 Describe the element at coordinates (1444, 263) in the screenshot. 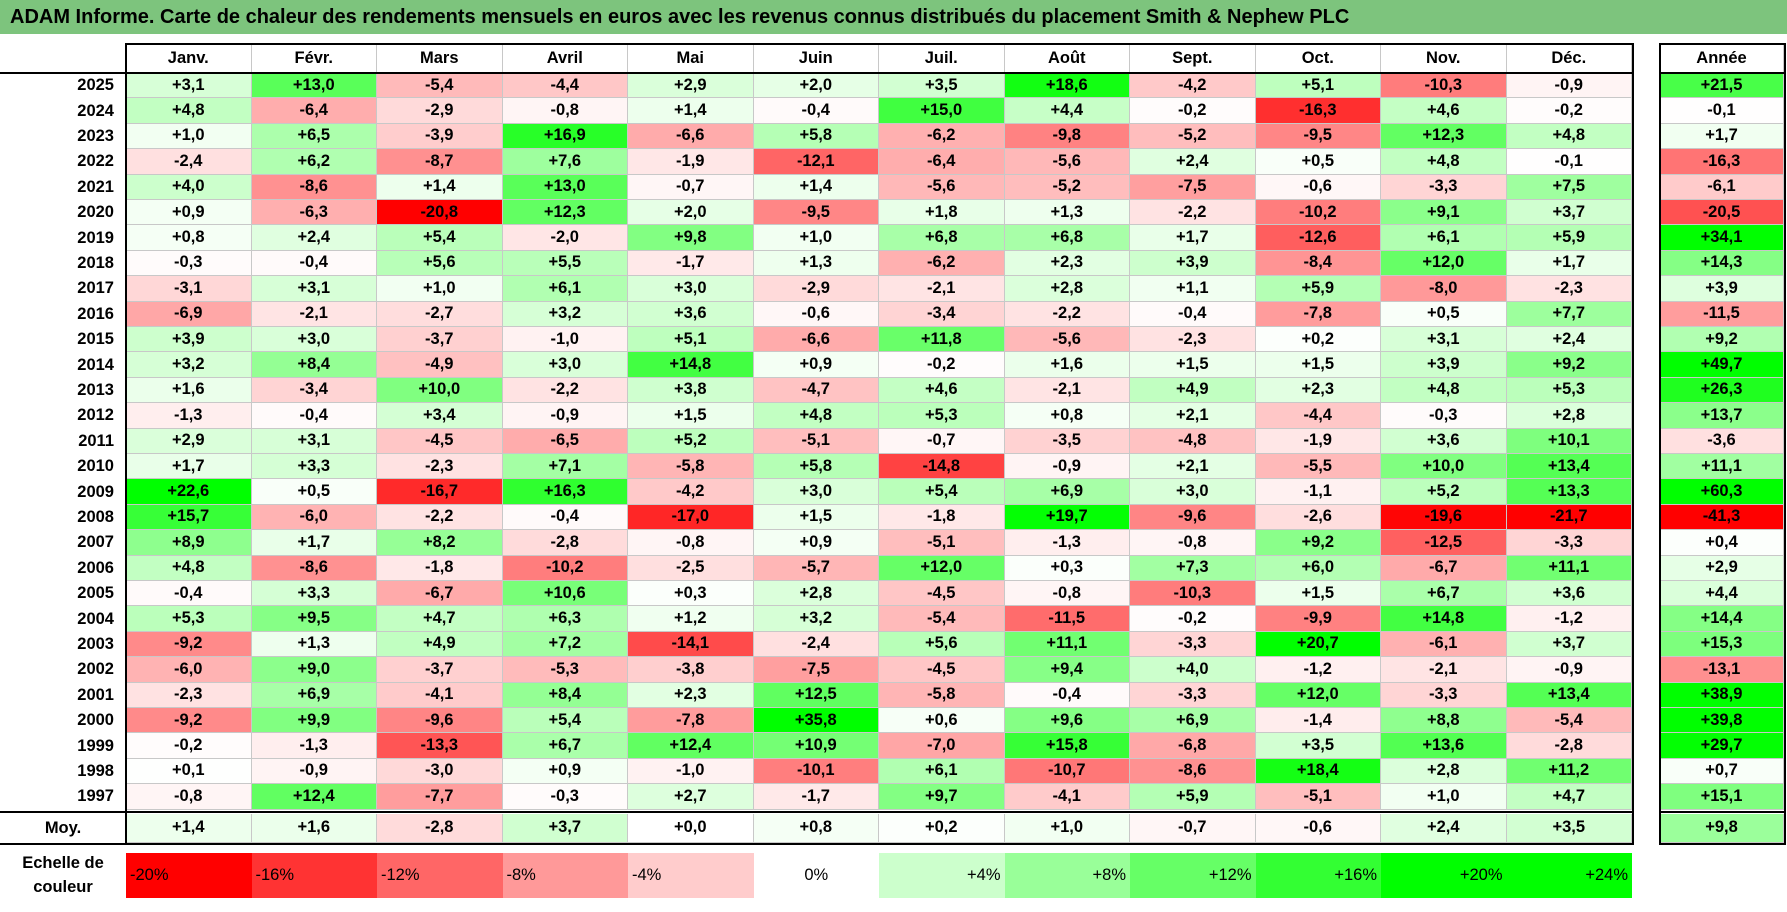

I see `heatmap-cell: +12,0` at that location.